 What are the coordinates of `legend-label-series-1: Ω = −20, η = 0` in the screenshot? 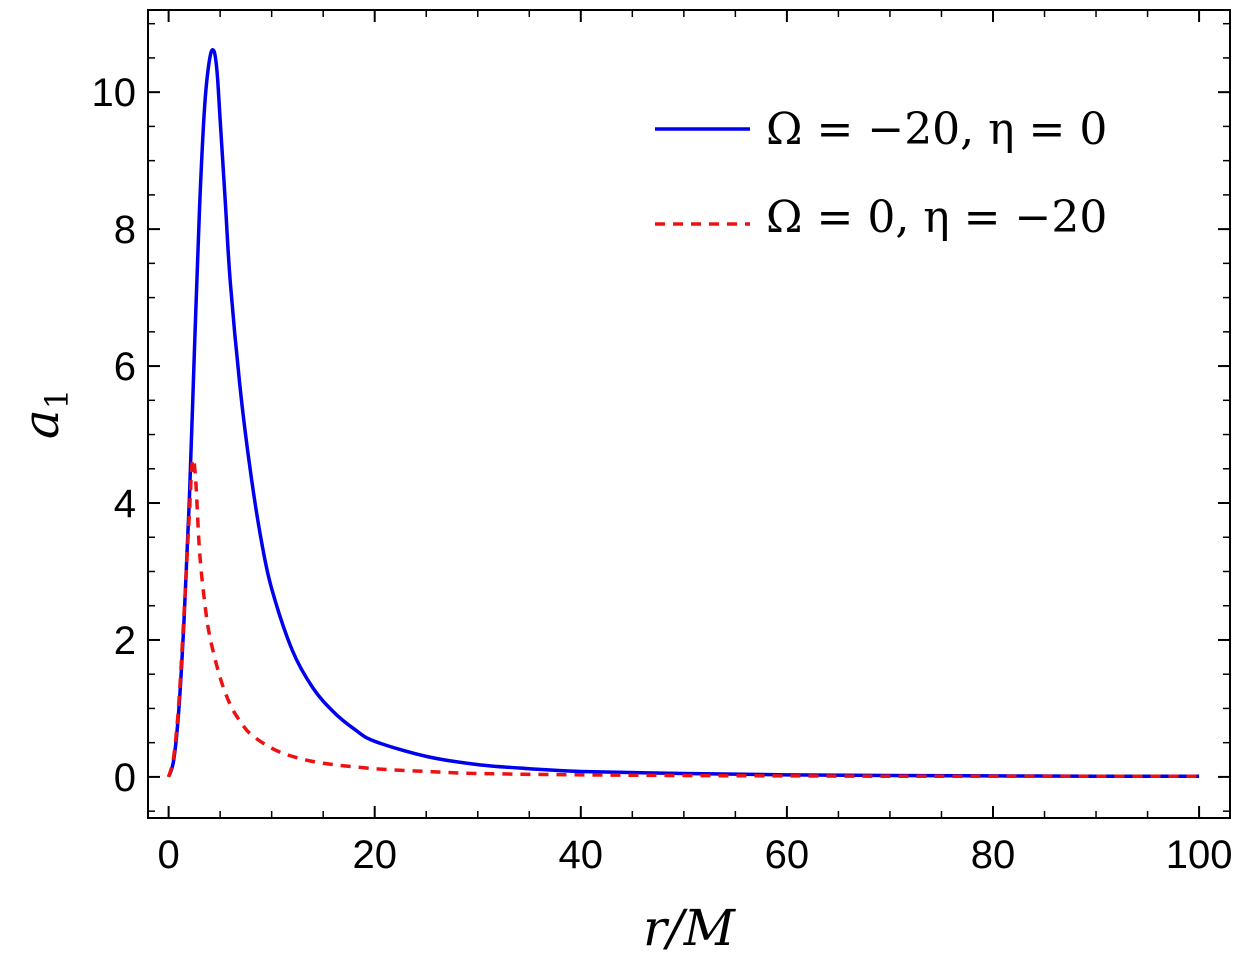 It's located at (936, 129).